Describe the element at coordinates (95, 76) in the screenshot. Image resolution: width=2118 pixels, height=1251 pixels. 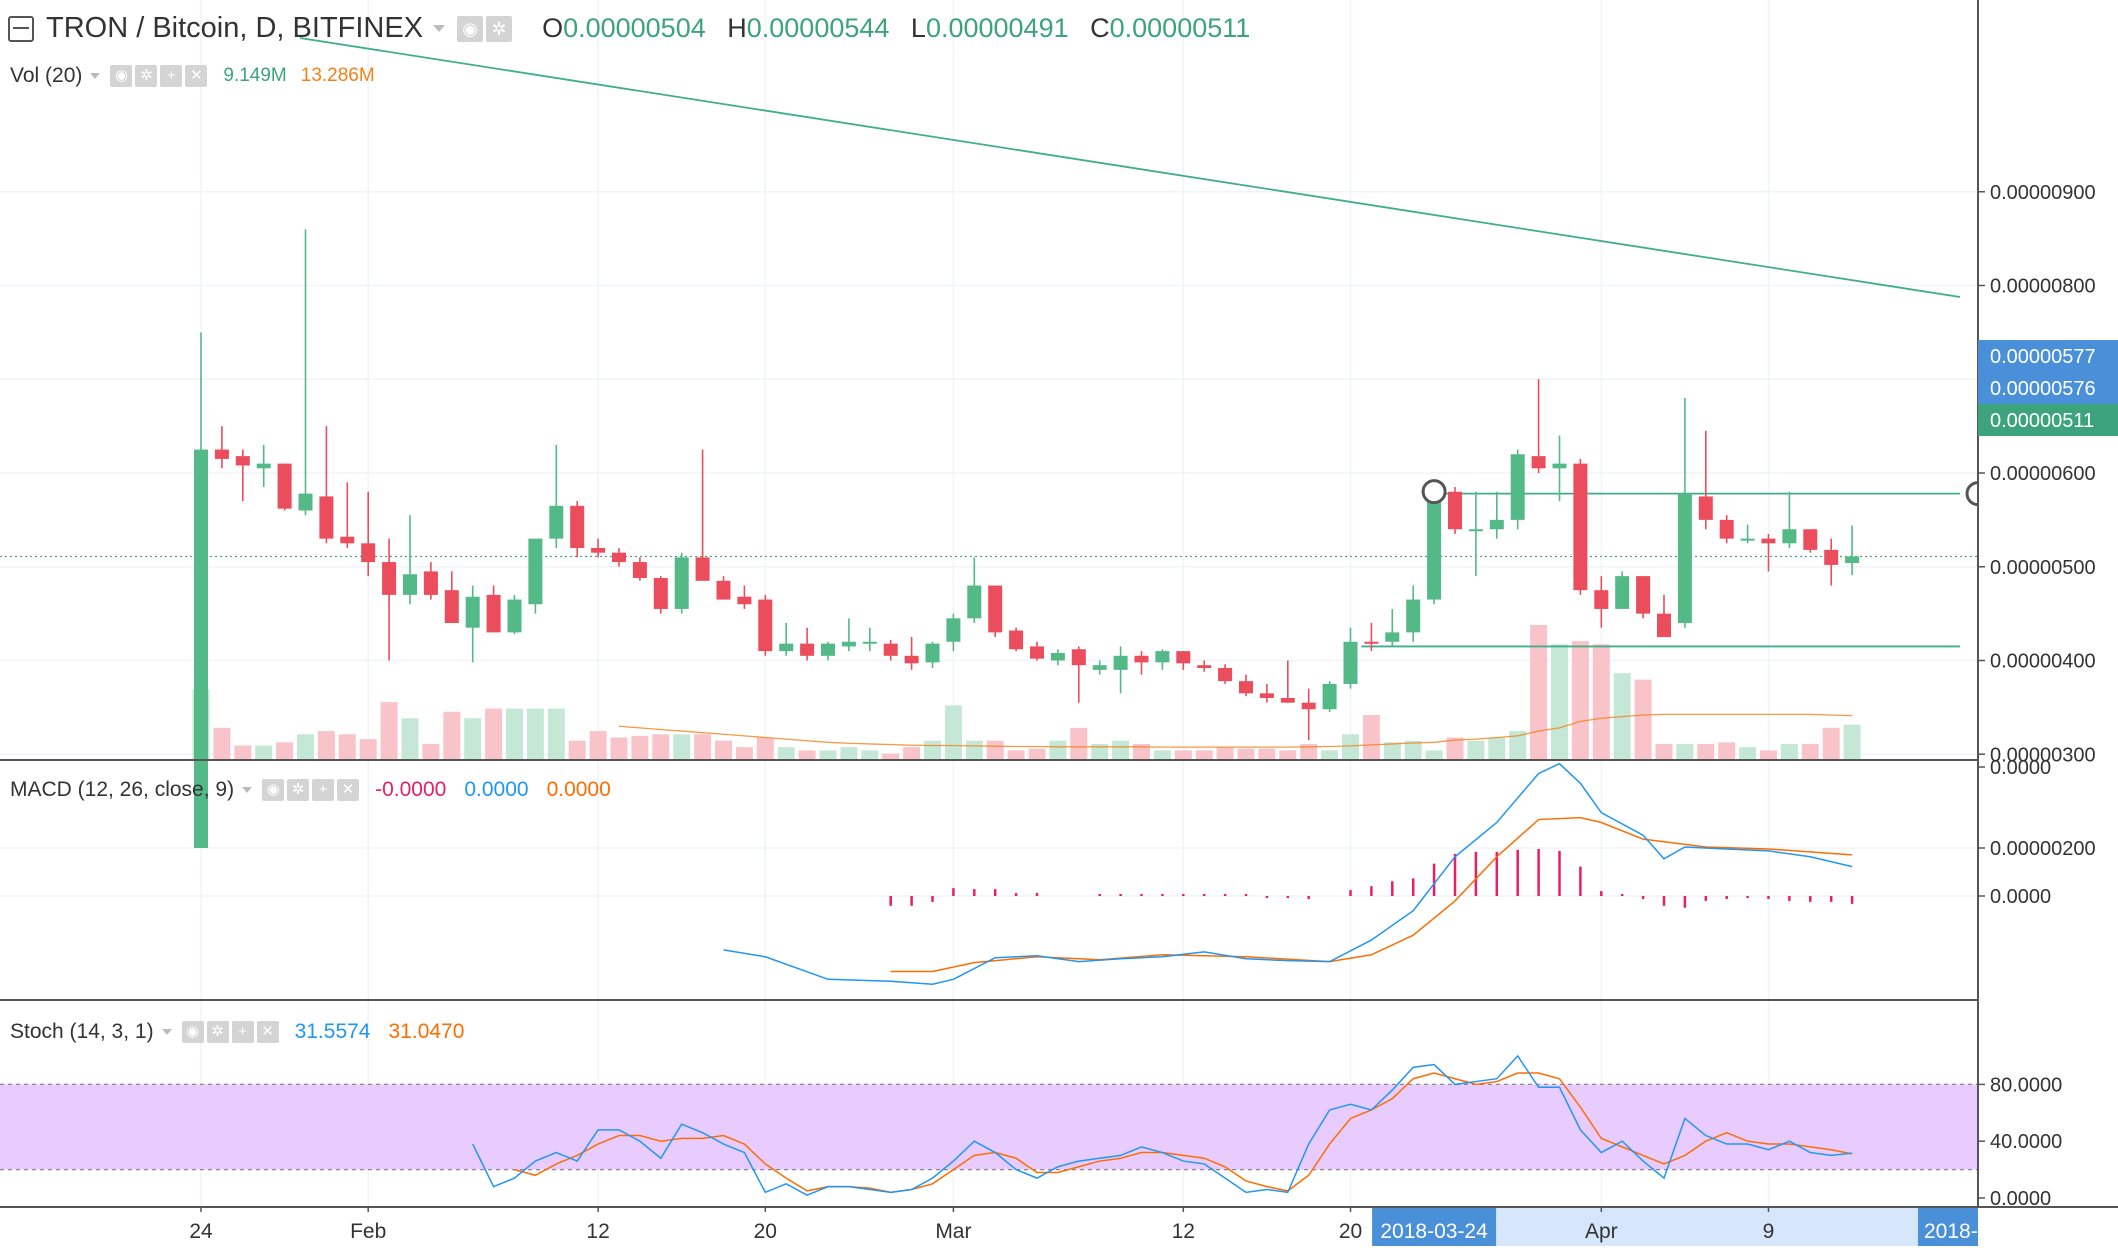
I see `volume-dropdown-icon` at that location.